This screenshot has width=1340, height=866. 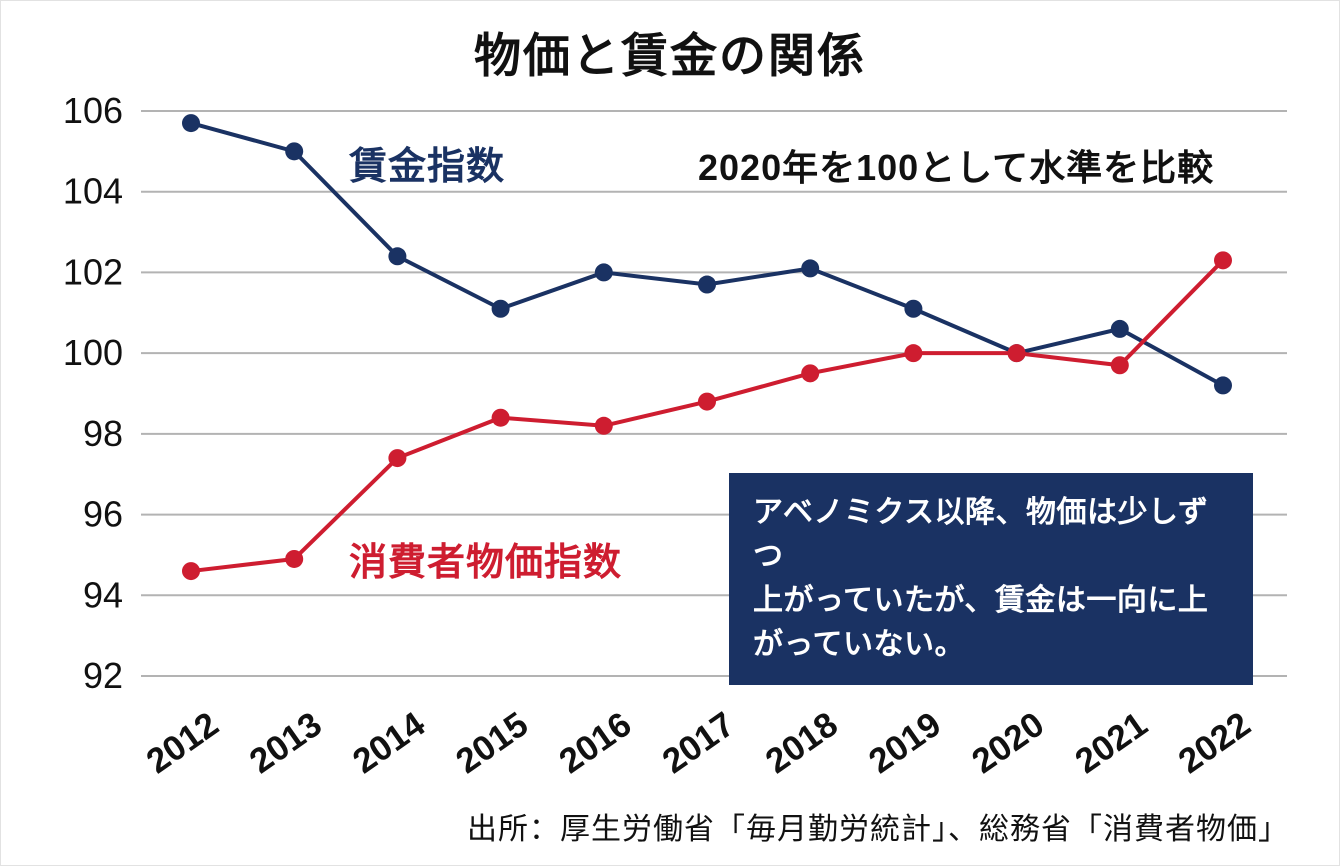 What do you see at coordinates (981, 601) in the screenshot?
I see `callout-line-2: 上がっていたが、賃金は一向に上` at bounding box center [981, 601].